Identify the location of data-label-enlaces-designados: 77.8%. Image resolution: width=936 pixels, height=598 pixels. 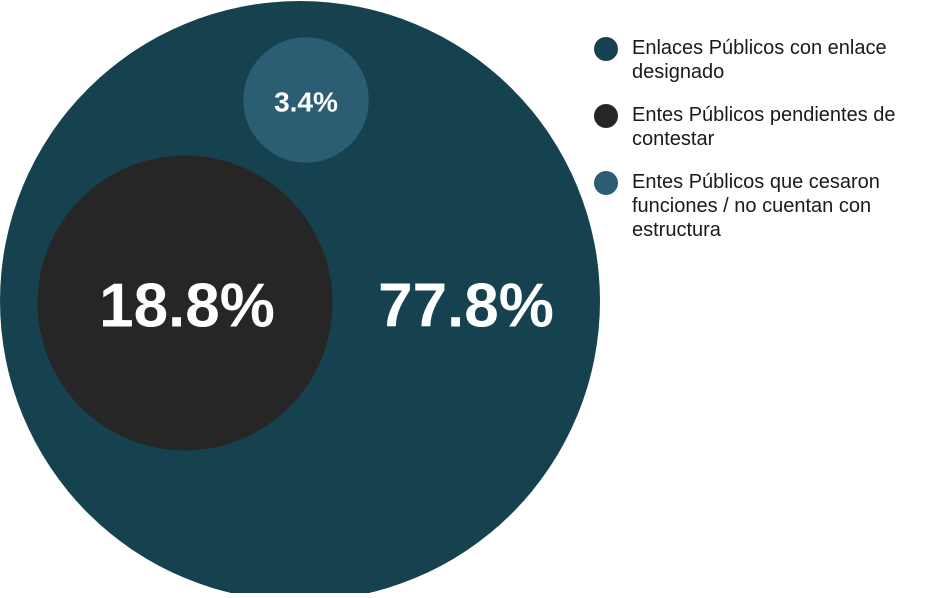
(466, 306).